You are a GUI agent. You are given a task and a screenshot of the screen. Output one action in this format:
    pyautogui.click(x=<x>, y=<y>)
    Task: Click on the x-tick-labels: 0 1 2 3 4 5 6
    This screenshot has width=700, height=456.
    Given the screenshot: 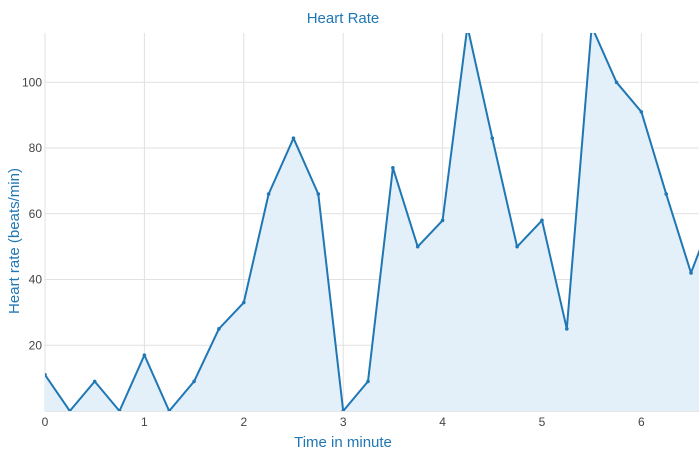 What is the action you would take?
    pyautogui.click(x=343, y=422)
    